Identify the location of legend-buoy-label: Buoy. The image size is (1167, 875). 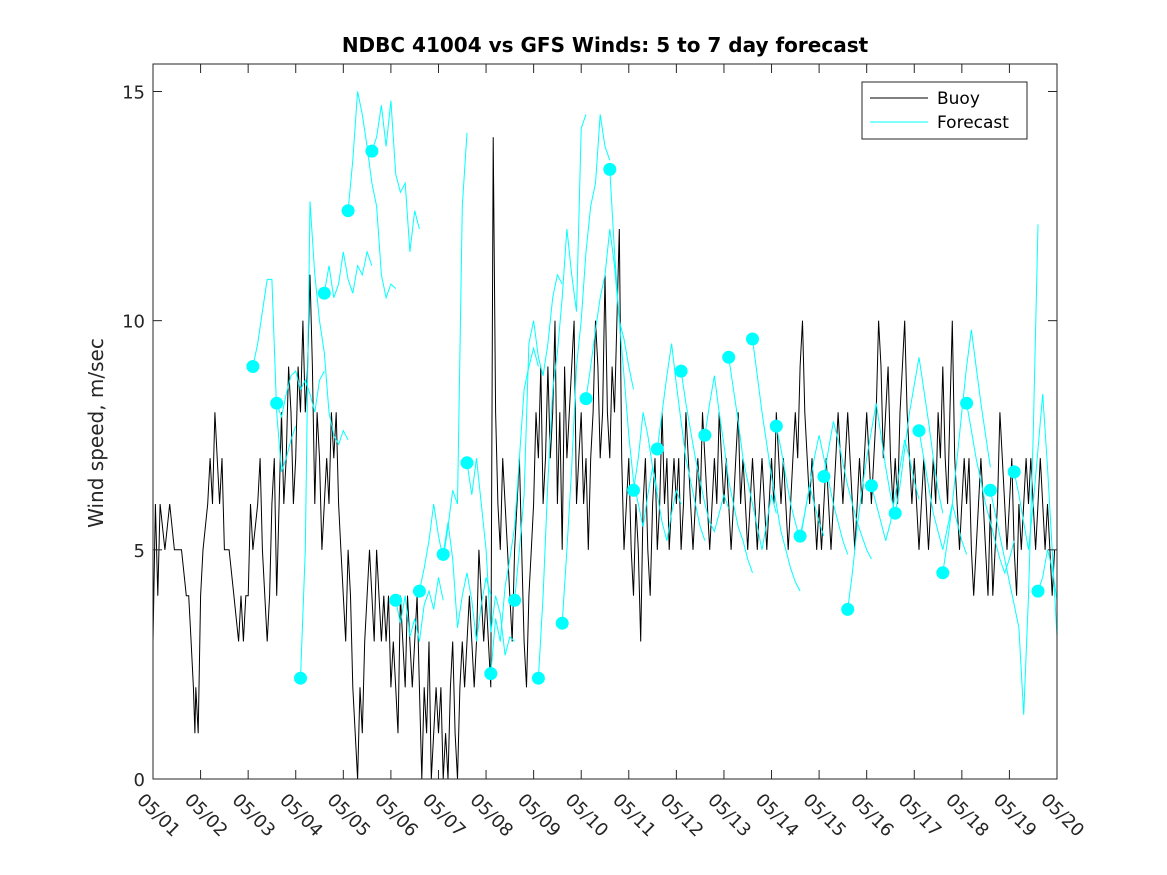
(958, 99).